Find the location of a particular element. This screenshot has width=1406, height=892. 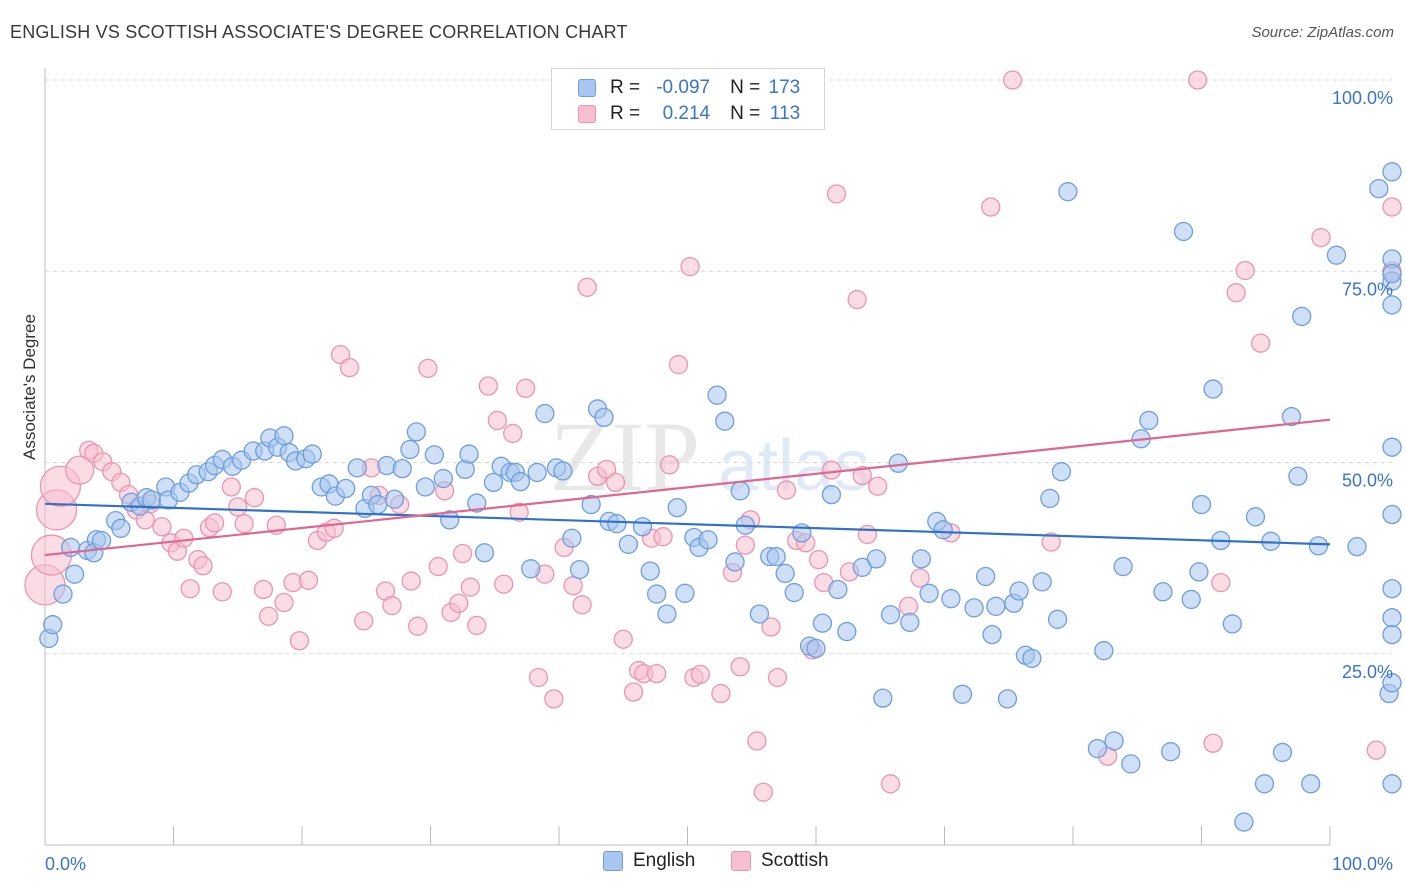

english-r-label: R = is located at coordinates (625, 87).